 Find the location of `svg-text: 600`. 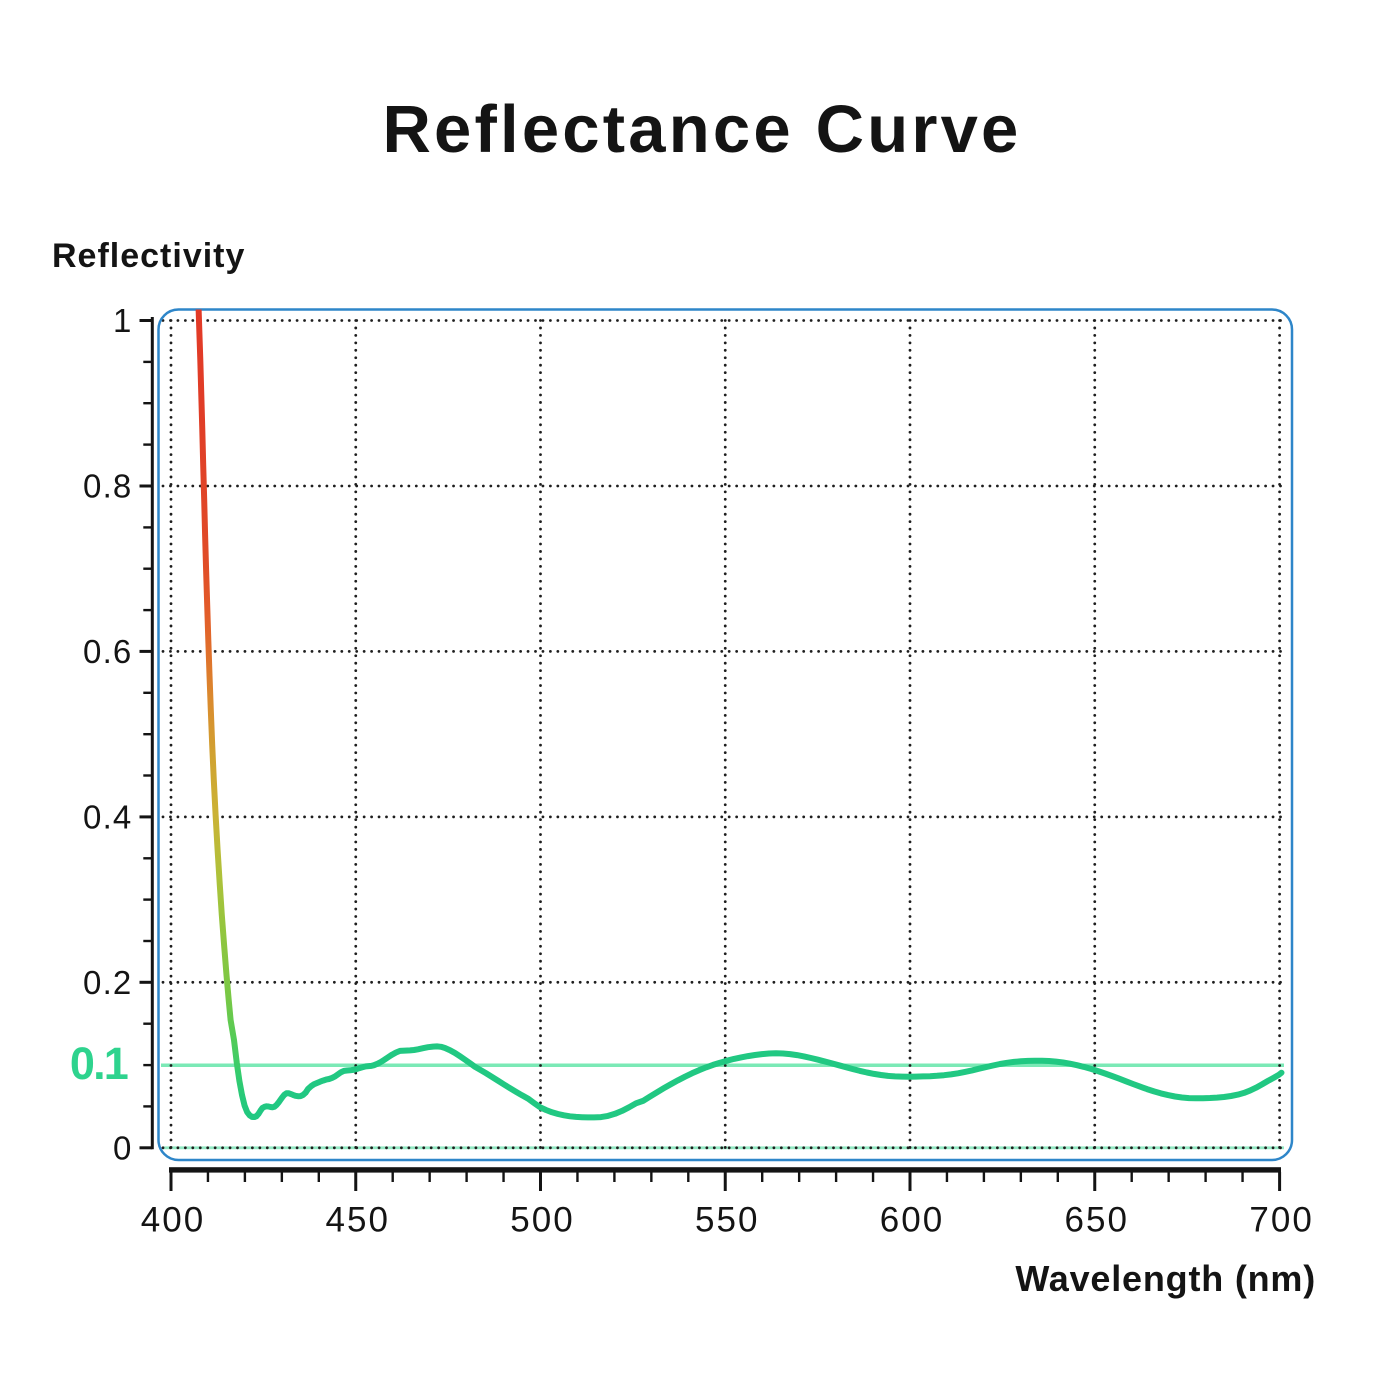

svg-text: 600 is located at coordinates (912, 1220).